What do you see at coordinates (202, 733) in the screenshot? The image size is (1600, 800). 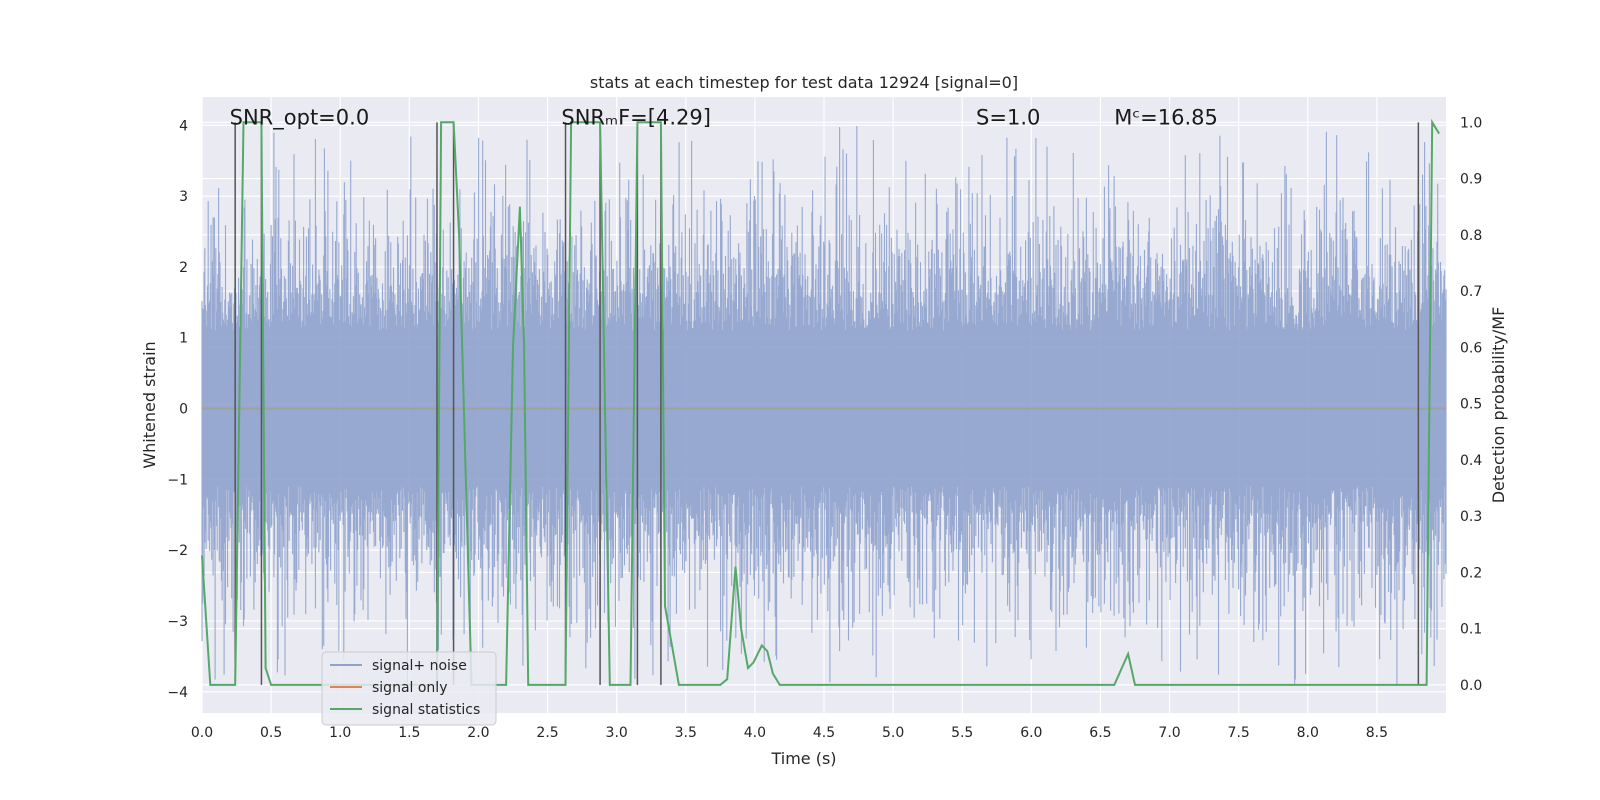 I see `x-tick-label: 0.0` at bounding box center [202, 733].